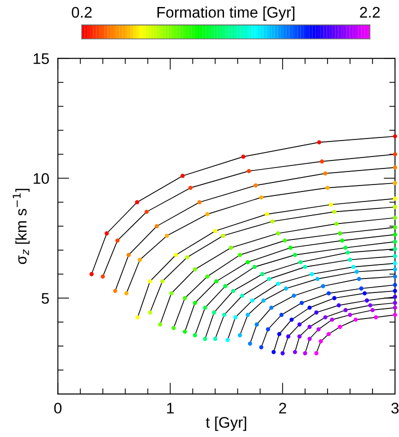  Describe the element at coordinates (282, 408) in the screenshot. I see `x-tick-label: 2` at that location.